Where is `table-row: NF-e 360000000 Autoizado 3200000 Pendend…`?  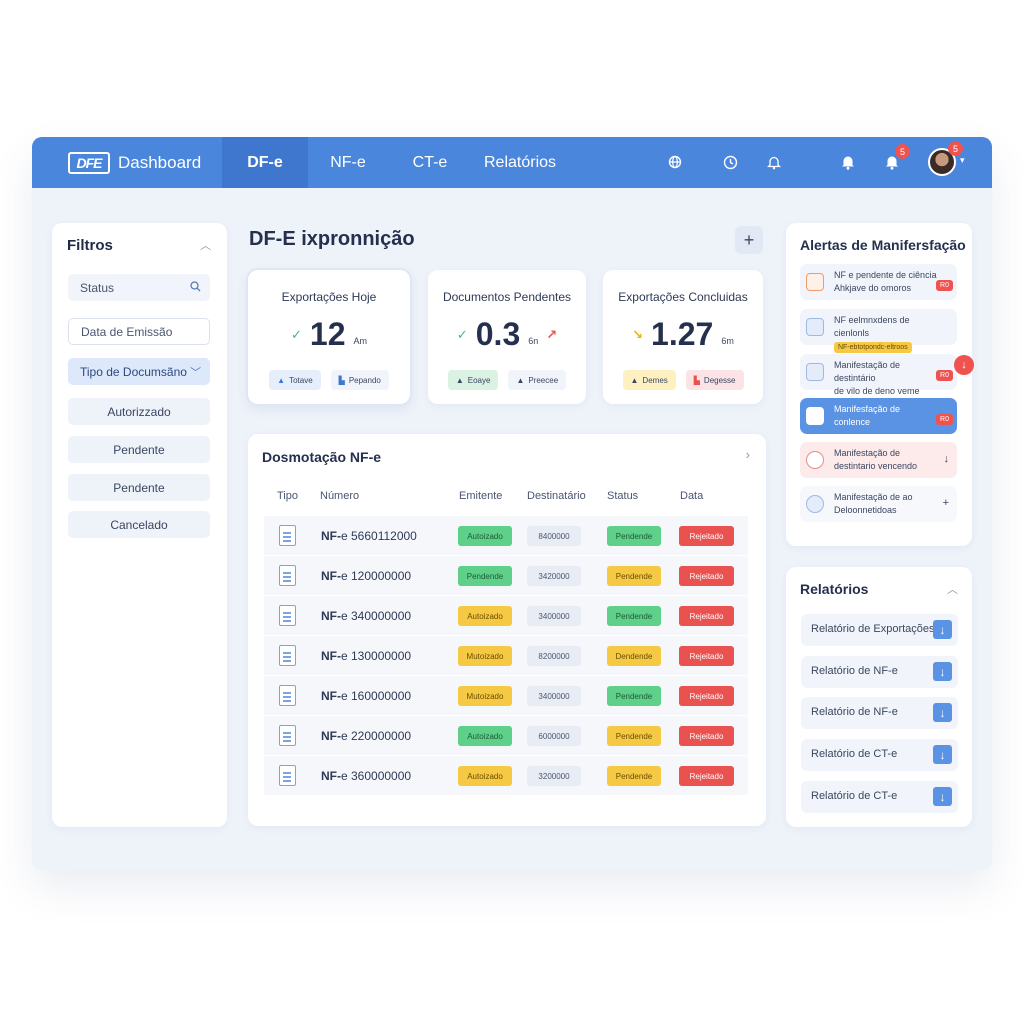 table-row: NF-e 360000000 Autoizado 3200000 Pendend… is located at coordinates (506, 775).